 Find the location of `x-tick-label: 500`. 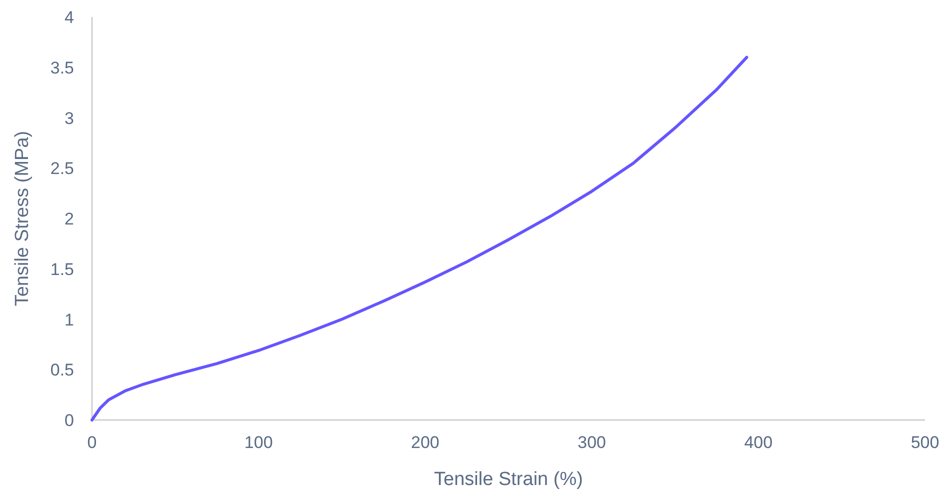

x-tick-label: 500 is located at coordinates (925, 442).